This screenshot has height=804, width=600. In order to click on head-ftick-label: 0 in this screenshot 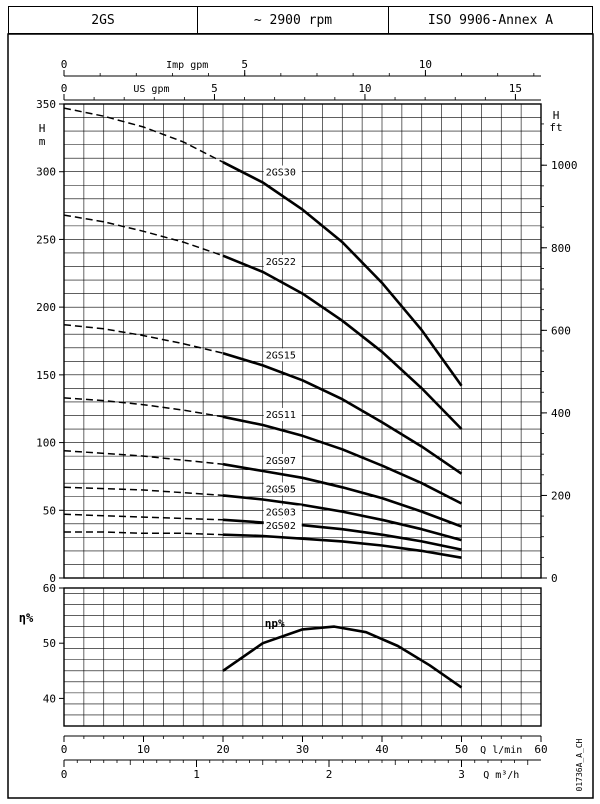, I will do `click(554, 578)`.